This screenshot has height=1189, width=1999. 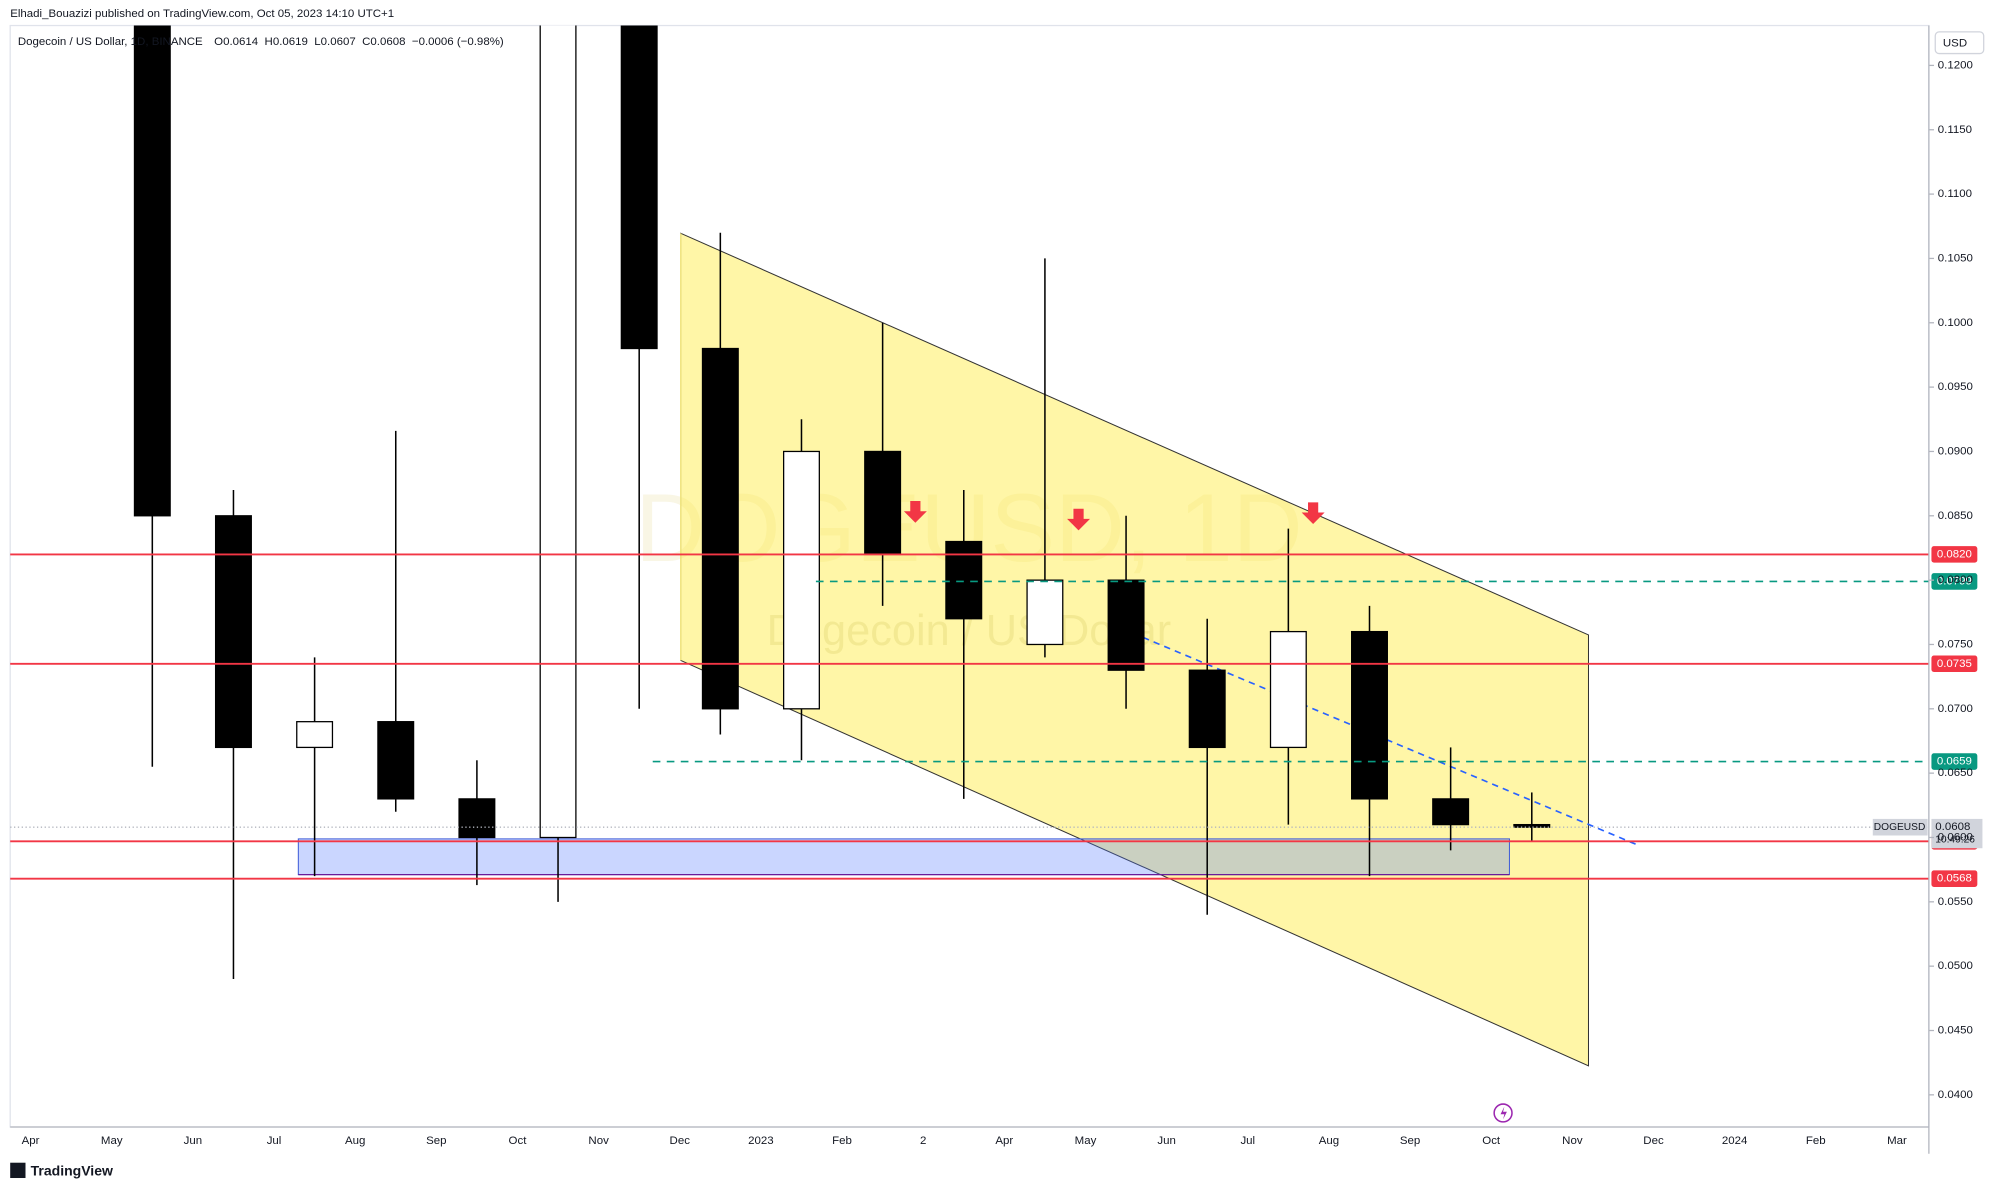 I want to click on symbol-label: DOGEUSD, so click(x=1900, y=827).